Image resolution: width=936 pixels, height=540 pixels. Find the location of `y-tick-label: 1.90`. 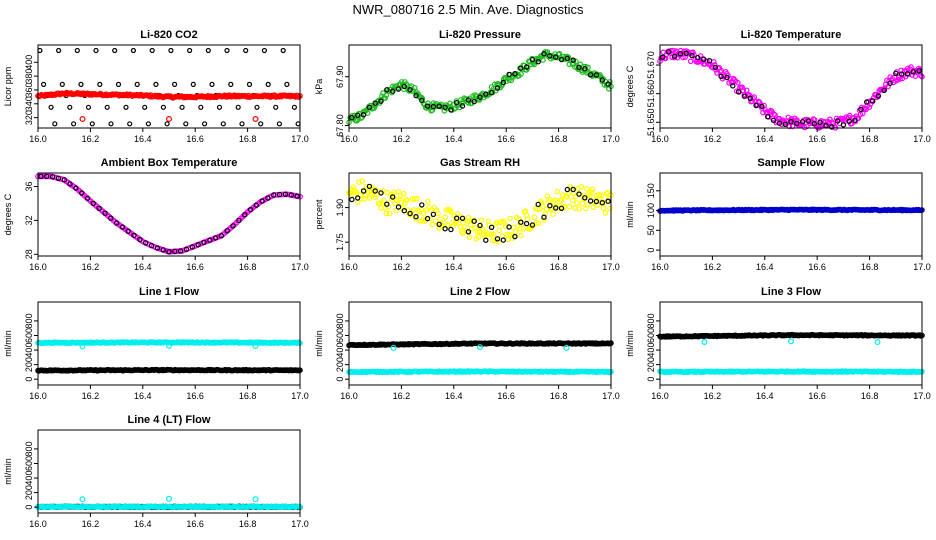

y-tick-label: 1.90 is located at coordinates (340, 208).